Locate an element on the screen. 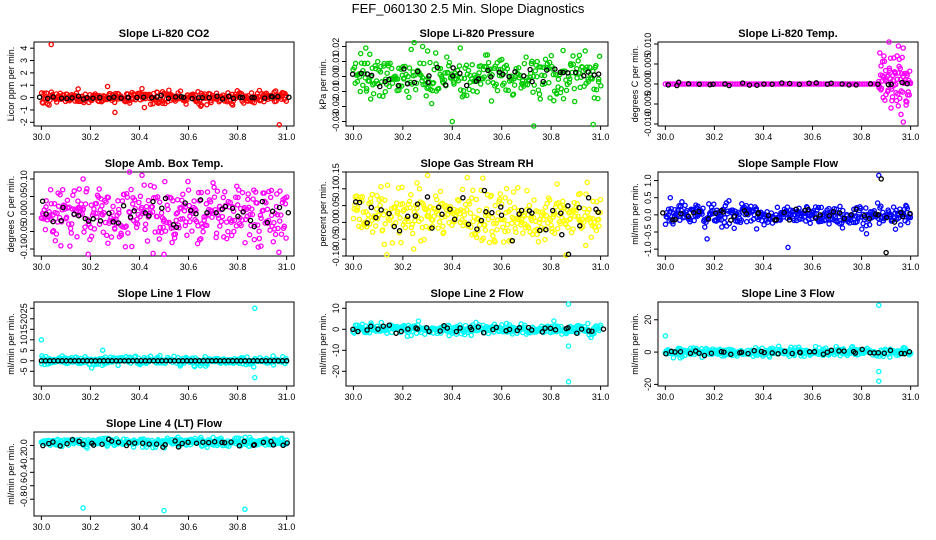  y-tick-label: 4 is located at coordinates (24, 48).